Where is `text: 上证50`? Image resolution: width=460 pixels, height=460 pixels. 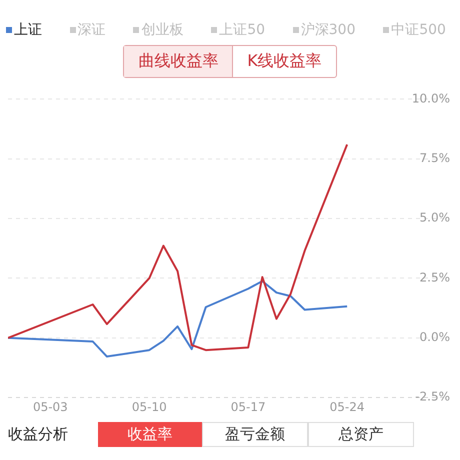 text: 上证50 is located at coordinates (242, 30).